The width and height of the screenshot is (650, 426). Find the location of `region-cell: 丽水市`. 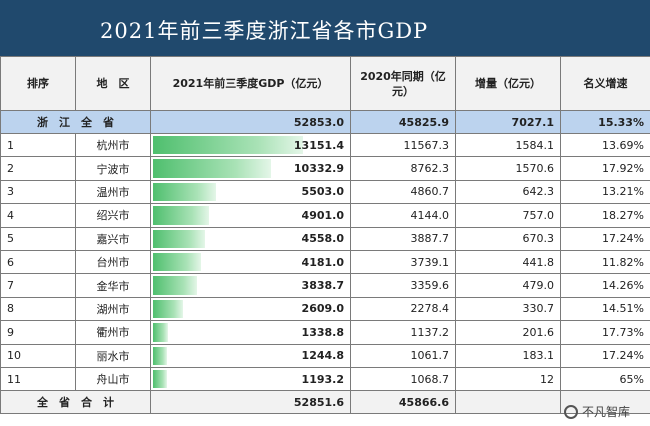

region-cell: 丽水市 is located at coordinates (113, 355).